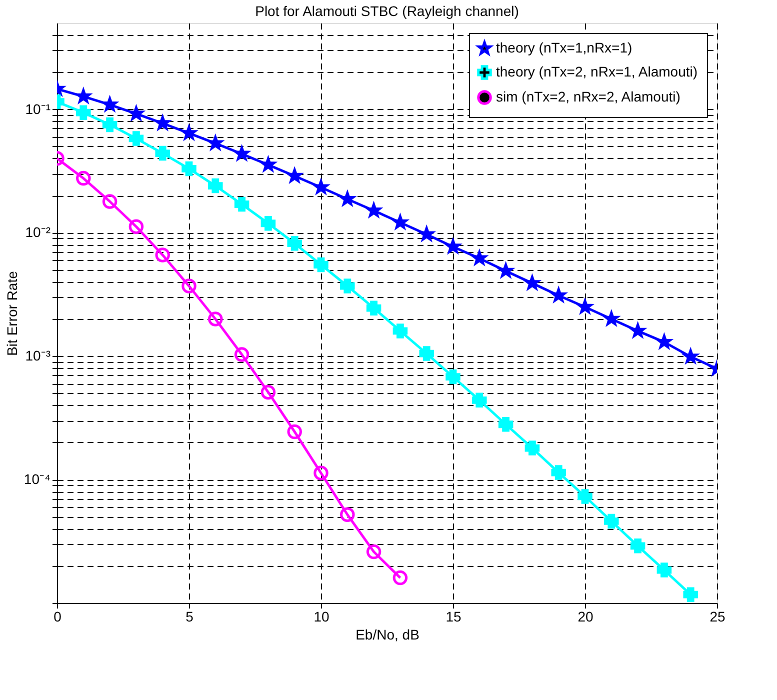 This screenshot has height=700, width=777. I want to click on x-tick-label: 15, so click(454, 616).